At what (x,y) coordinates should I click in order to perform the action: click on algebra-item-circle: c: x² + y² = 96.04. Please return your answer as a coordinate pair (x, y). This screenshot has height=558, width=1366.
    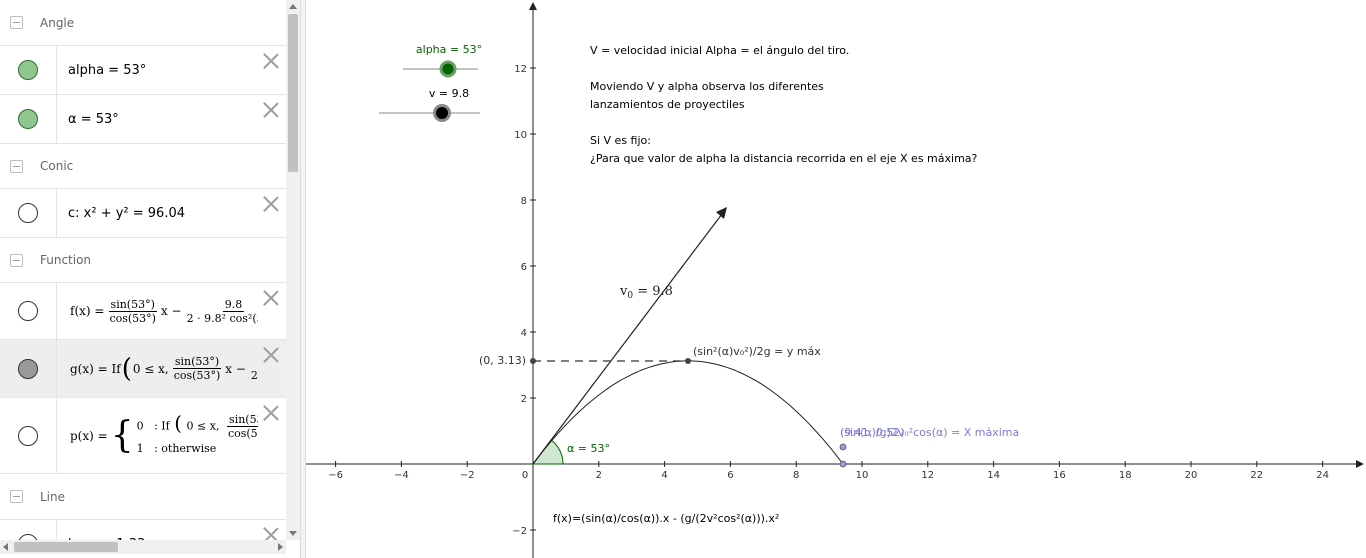
    Looking at the image, I should click on (143, 213).